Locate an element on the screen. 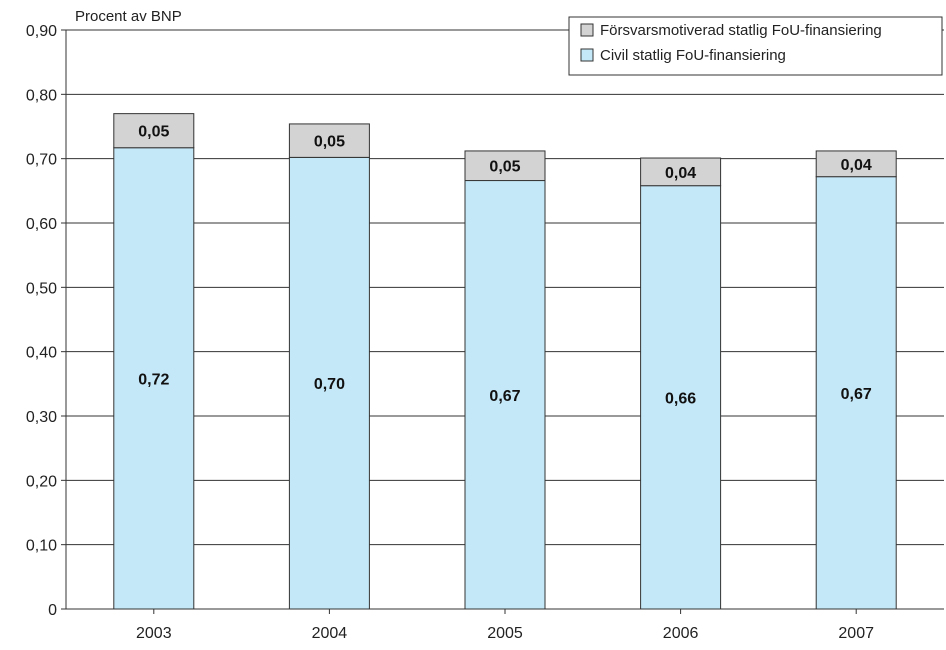 The width and height of the screenshot is (946, 650). legend-label-civil: Civil statlig FoU-finansiering is located at coordinates (693, 55).